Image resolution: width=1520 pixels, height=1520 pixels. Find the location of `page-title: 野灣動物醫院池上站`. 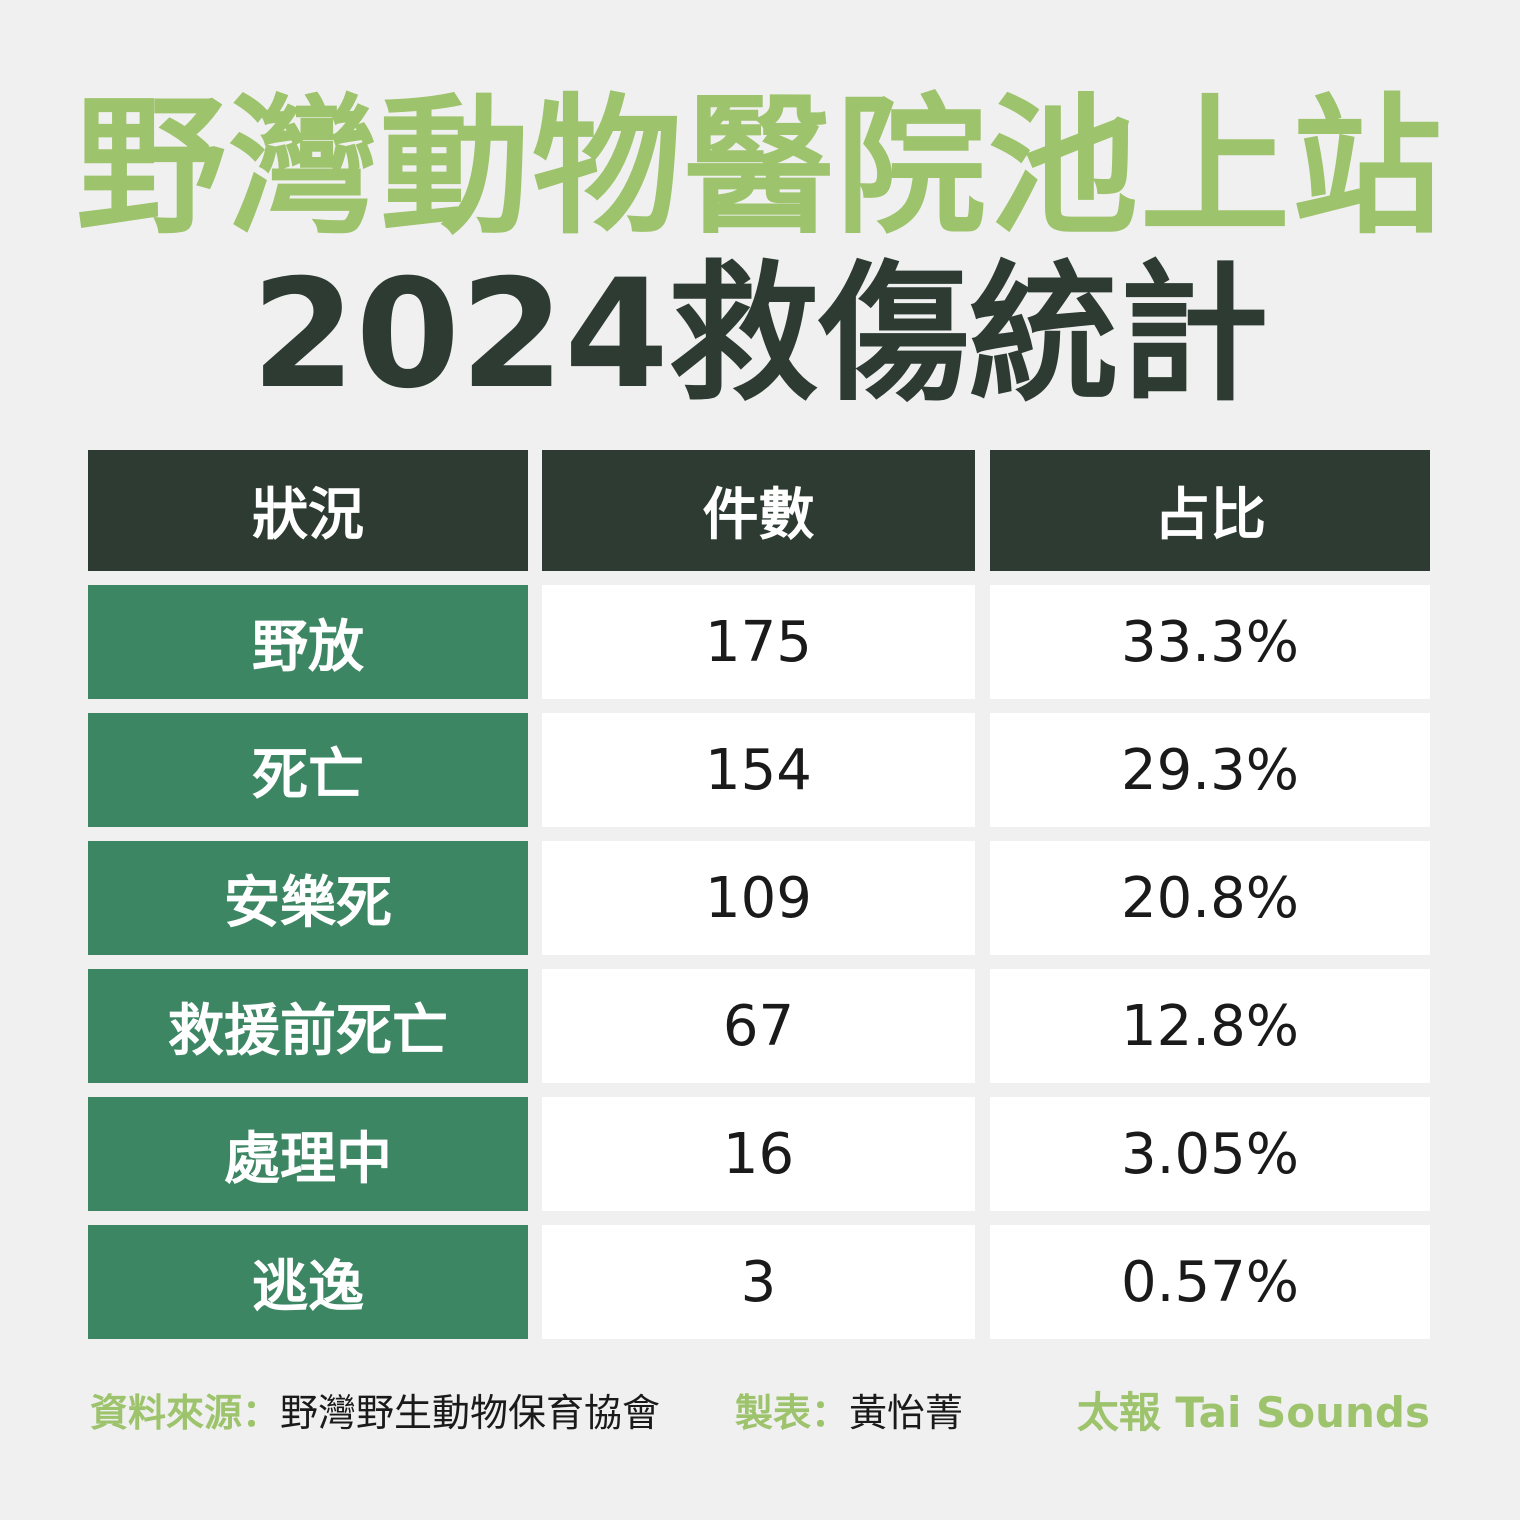

page-title: 野灣動物醫院池上站 is located at coordinates (759, 168).